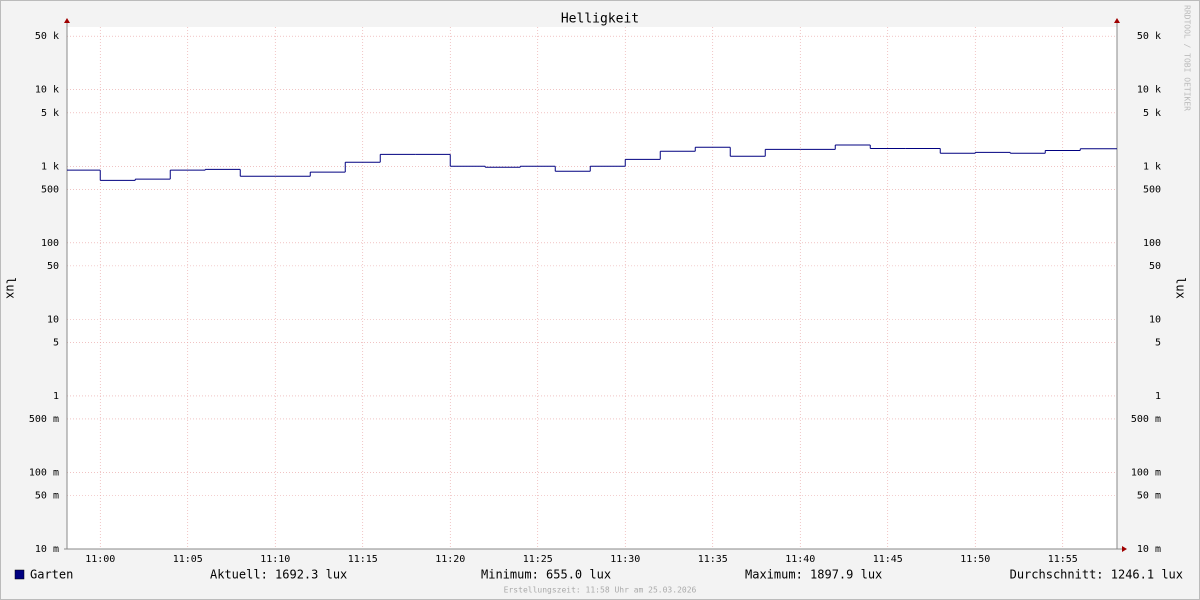 This screenshot has width=1200, height=600. I want to click on y-tick-label: 50 k, so click(47, 36).